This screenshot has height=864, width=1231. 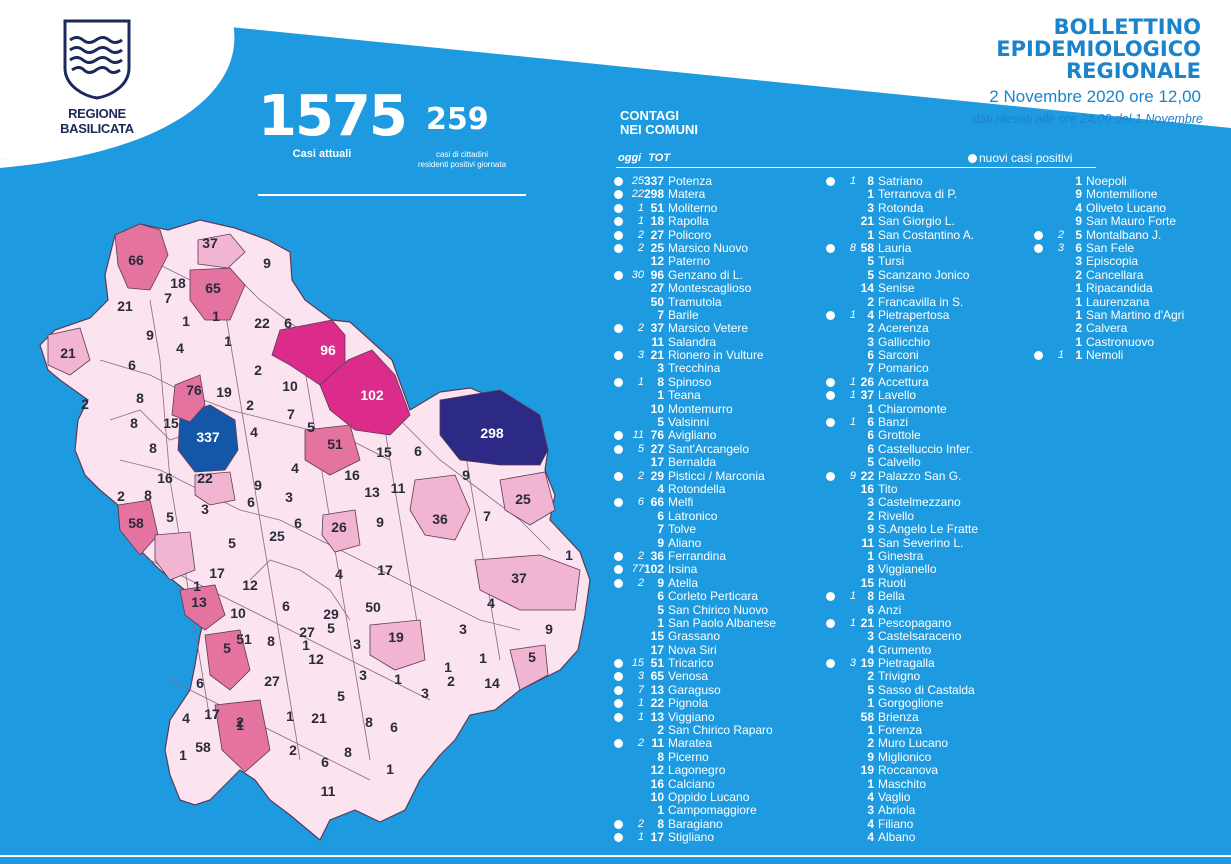 I want to click on map-case-label: 8, so click(x=153, y=448).